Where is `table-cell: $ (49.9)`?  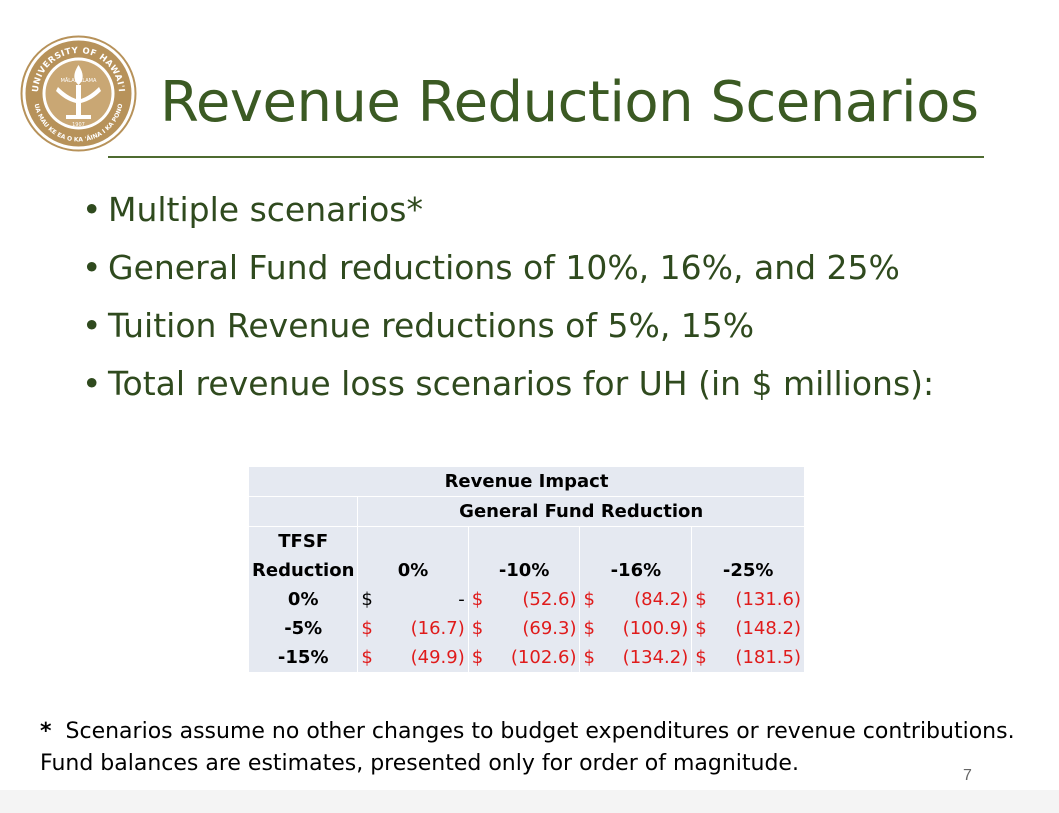
table-cell: $ (49.9) is located at coordinates (413, 657).